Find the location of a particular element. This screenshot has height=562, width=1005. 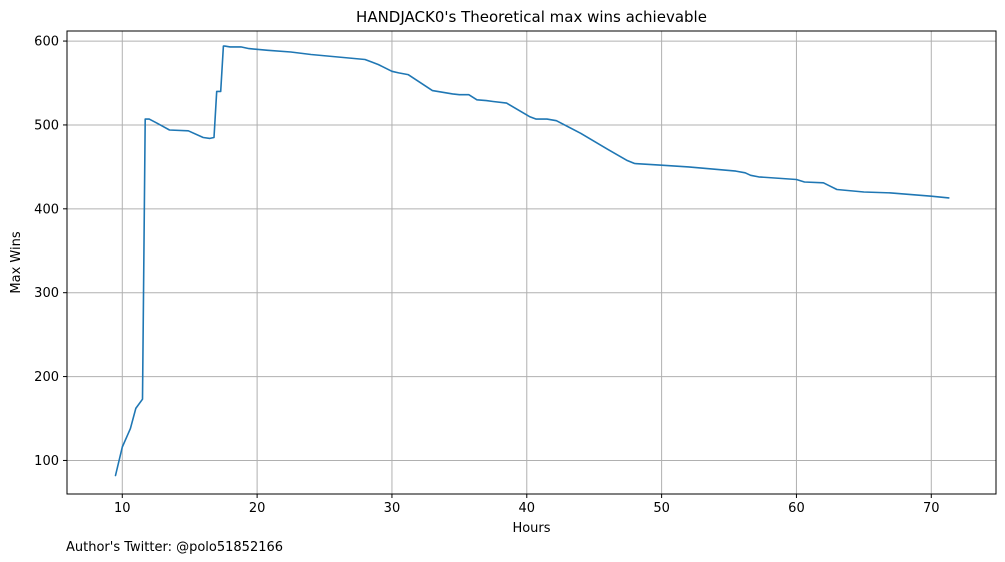

y-tick-label: 300 is located at coordinates (46, 293).